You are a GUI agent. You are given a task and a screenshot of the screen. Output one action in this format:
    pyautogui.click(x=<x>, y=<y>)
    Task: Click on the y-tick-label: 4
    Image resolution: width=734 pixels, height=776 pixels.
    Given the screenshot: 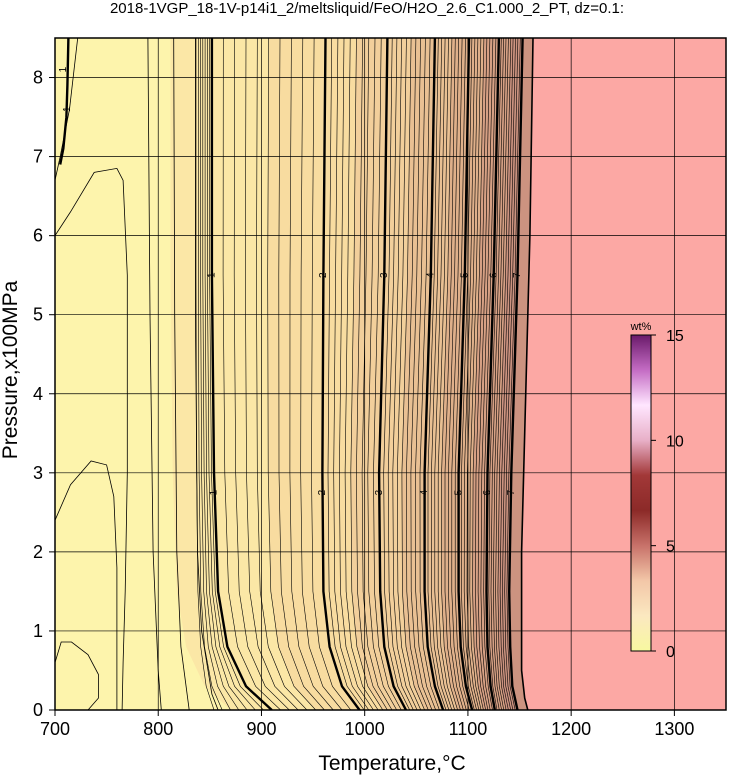 What is the action you would take?
    pyautogui.click(x=38, y=394)
    